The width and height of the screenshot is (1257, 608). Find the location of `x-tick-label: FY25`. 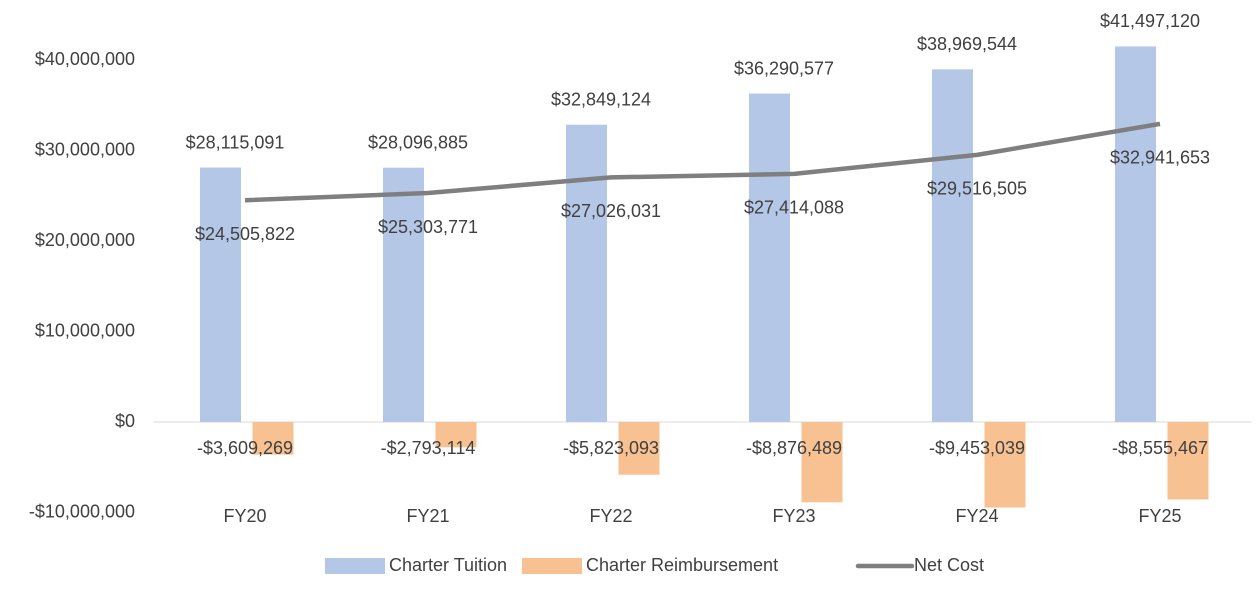

x-tick-label: FY25 is located at coordinates (1159, 516).